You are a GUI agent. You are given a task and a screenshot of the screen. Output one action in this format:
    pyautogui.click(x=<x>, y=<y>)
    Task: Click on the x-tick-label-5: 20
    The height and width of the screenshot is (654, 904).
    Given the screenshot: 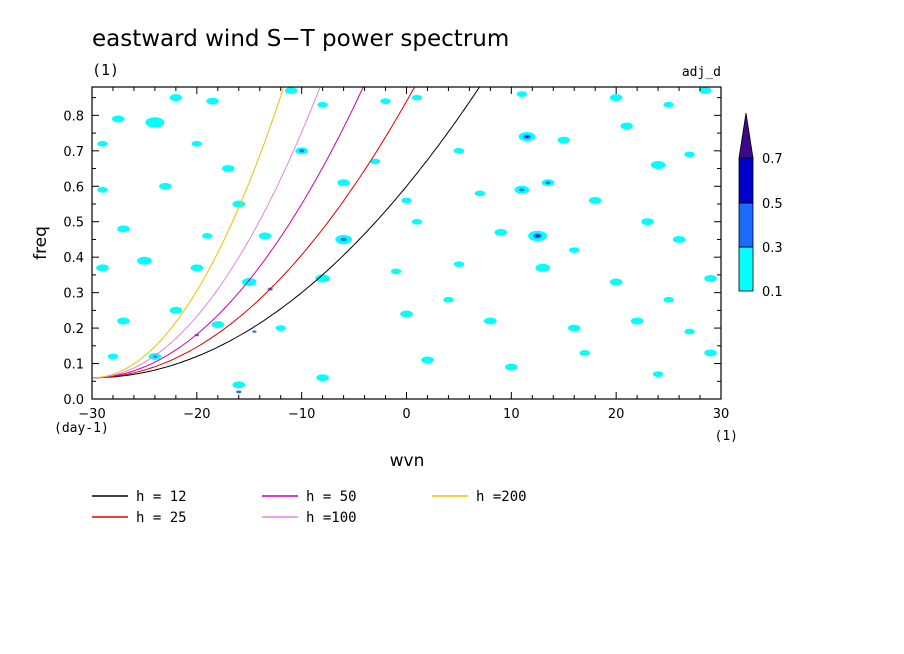 What is the action you would take?
    pyautogui.click(x=616, y=414)
    